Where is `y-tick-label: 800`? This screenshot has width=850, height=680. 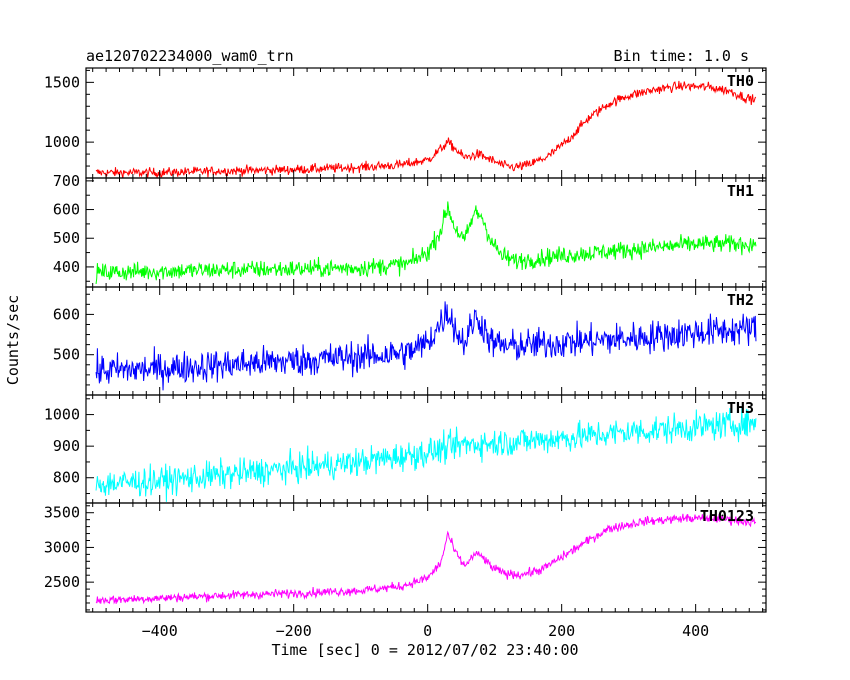 y-tick-label: 800 is located at coordinates (66, 478).